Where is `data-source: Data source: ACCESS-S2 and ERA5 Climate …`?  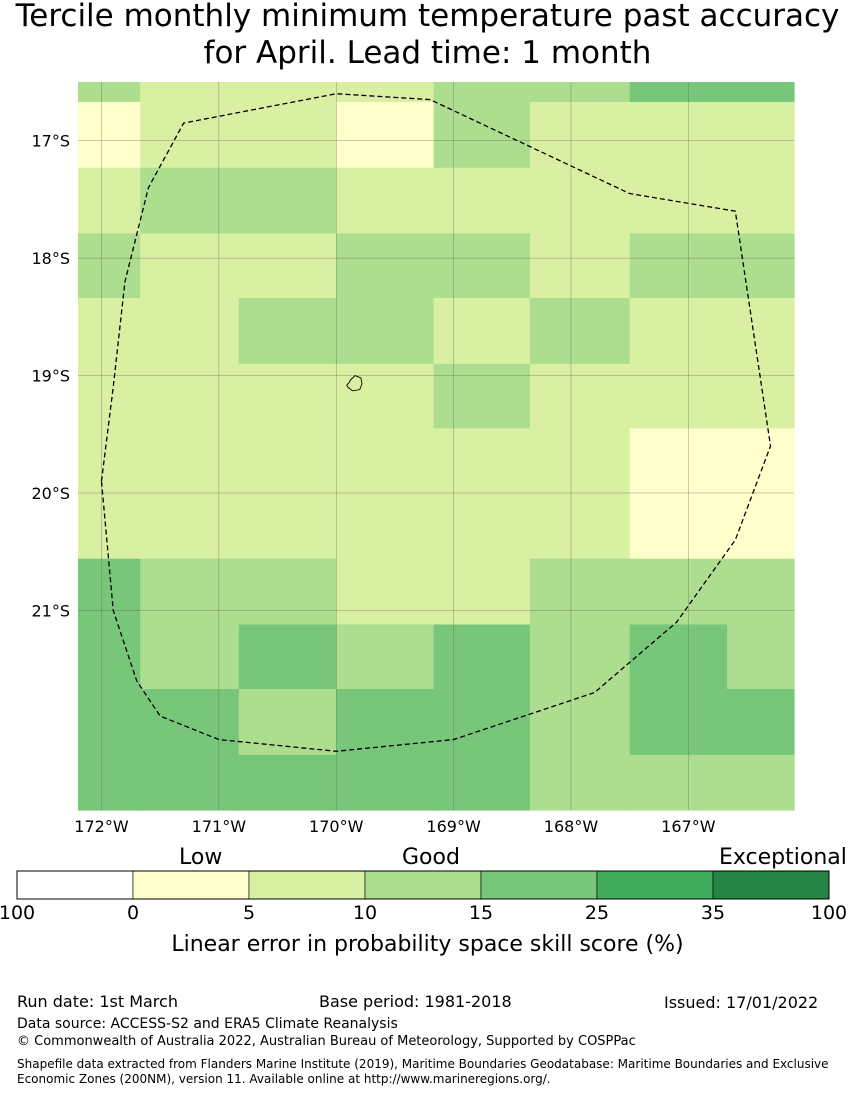 data-source: Data source: ACCESS-S2 and ERA5 Climate … is located at coordinates (207, 1024).